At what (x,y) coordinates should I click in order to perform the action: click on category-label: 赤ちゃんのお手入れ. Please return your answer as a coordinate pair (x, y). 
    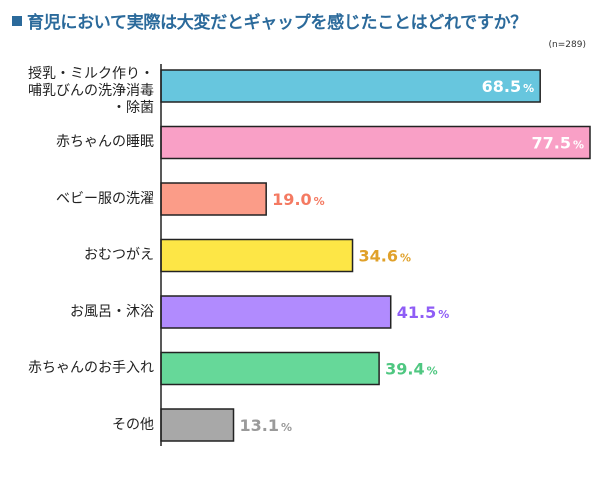
    Looking at the image, I should click on (91, 368).